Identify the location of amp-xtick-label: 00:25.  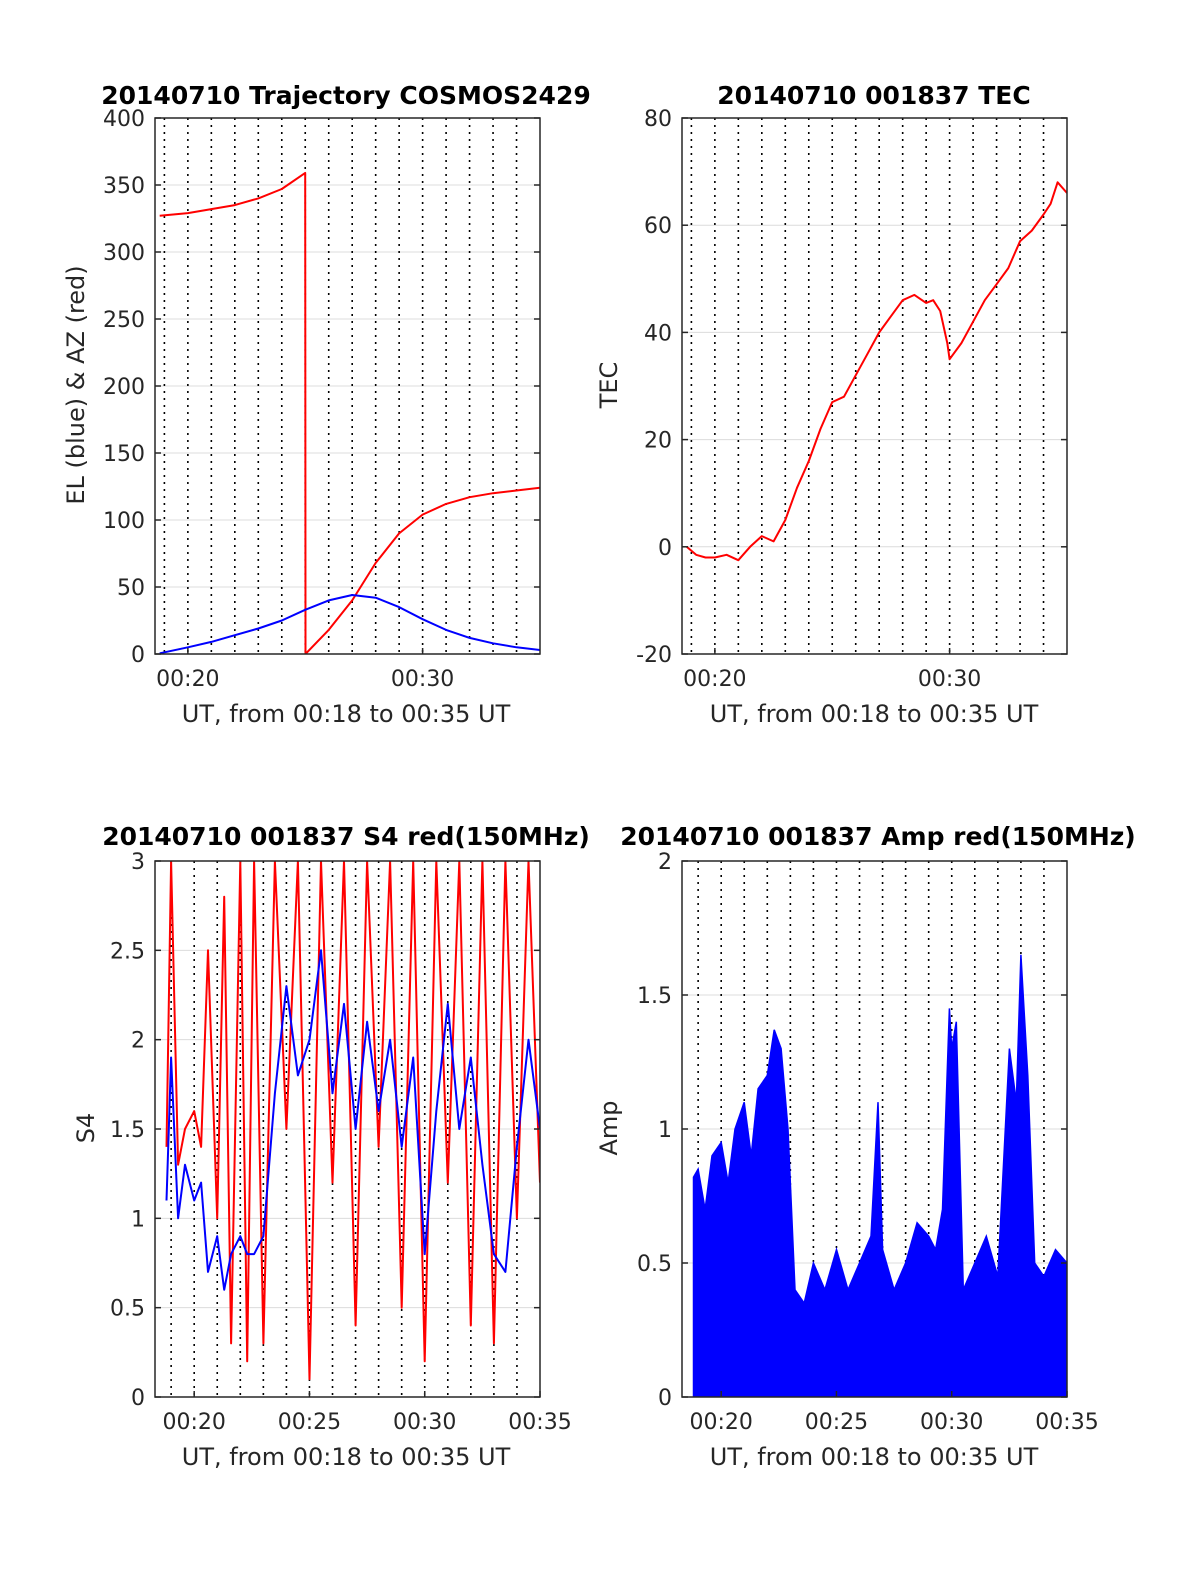
(836, 1422).